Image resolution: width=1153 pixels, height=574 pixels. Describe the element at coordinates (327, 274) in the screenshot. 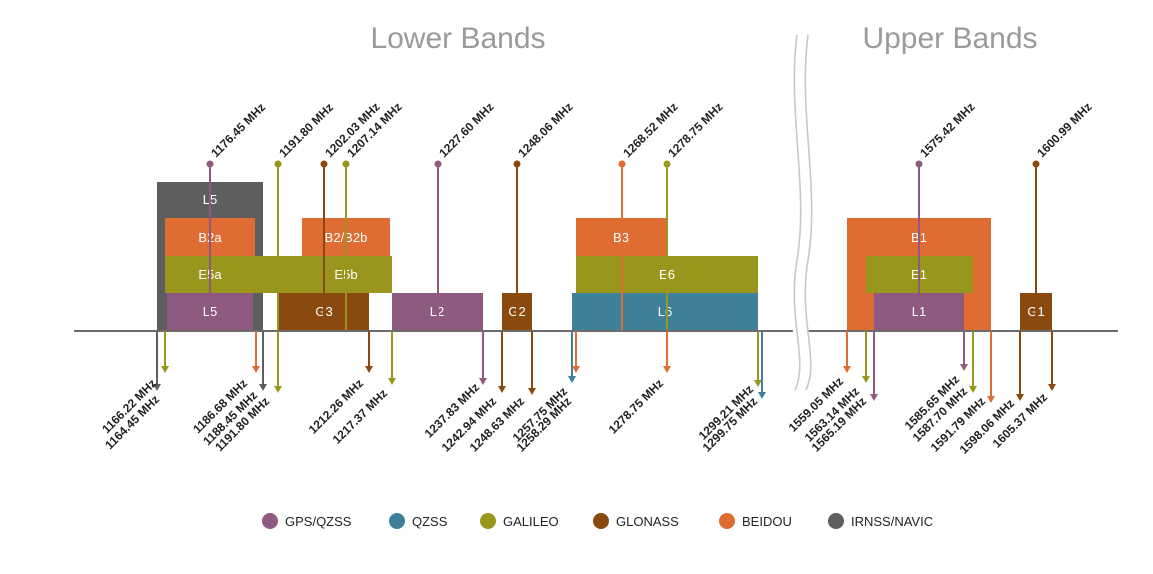

I see `band-e5b-galileo` at that location.